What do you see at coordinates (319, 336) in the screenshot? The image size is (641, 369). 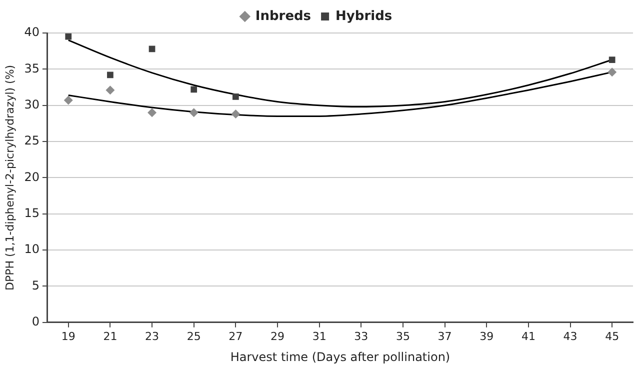 I see `x-tick-label: 31` at bounding box center [319, 336].